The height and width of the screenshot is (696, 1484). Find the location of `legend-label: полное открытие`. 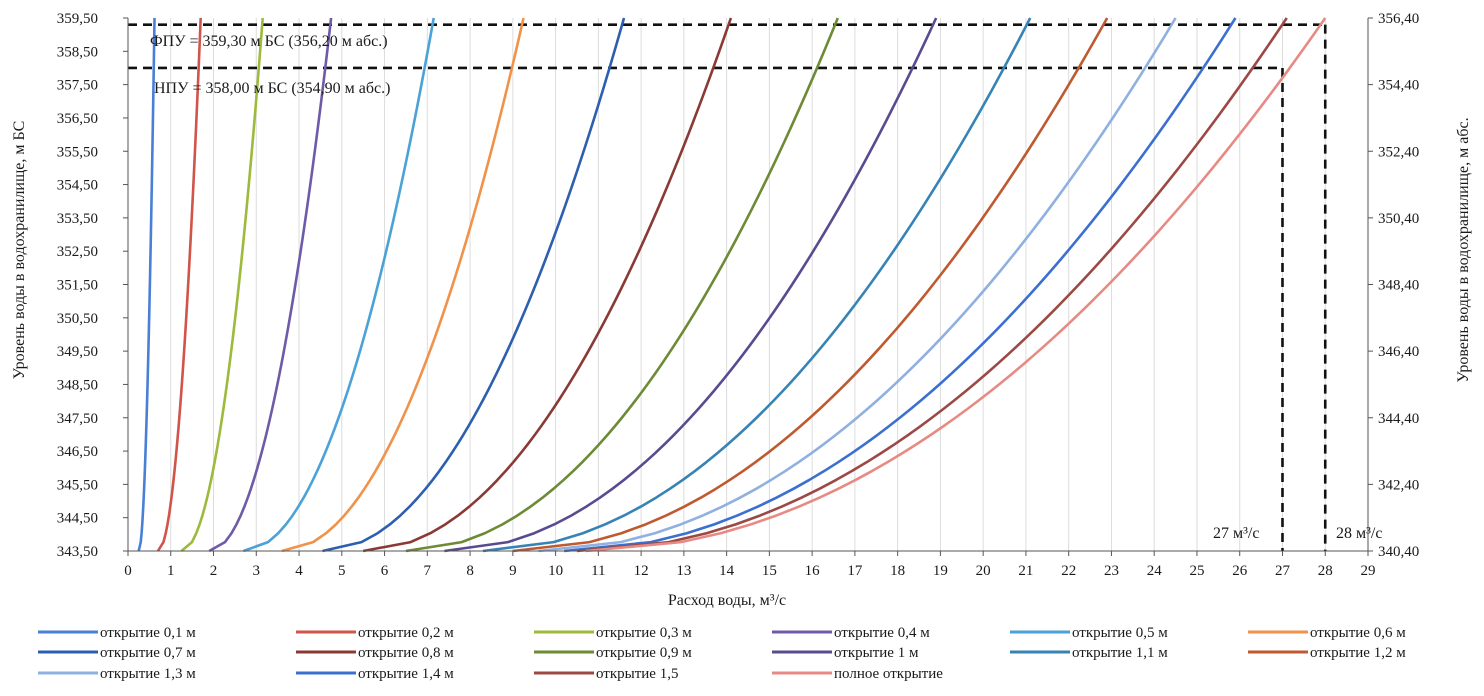

legend-label: полное открытие is located at coordinates (888, 674).